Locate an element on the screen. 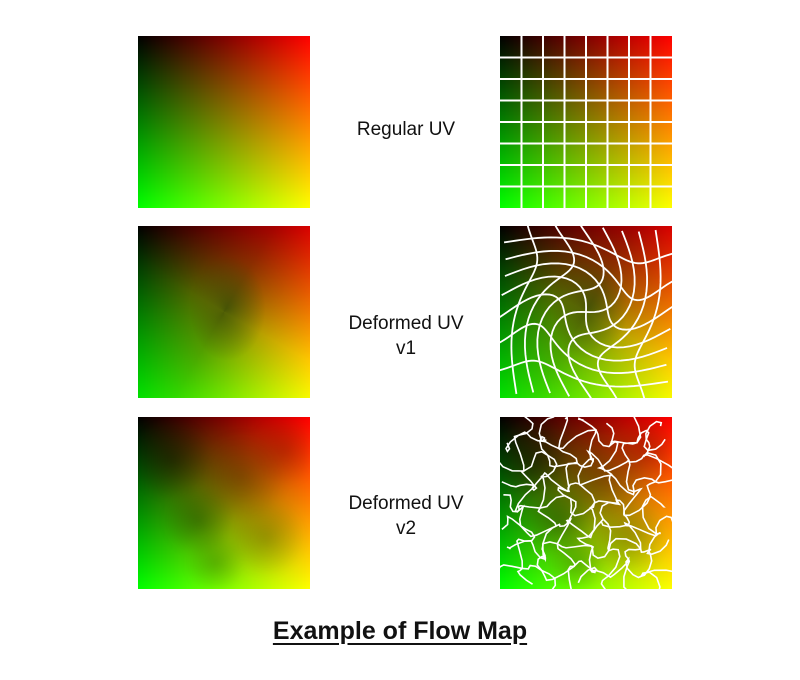  row-label-line1: Regular UV is located at coordinates (406, 129).